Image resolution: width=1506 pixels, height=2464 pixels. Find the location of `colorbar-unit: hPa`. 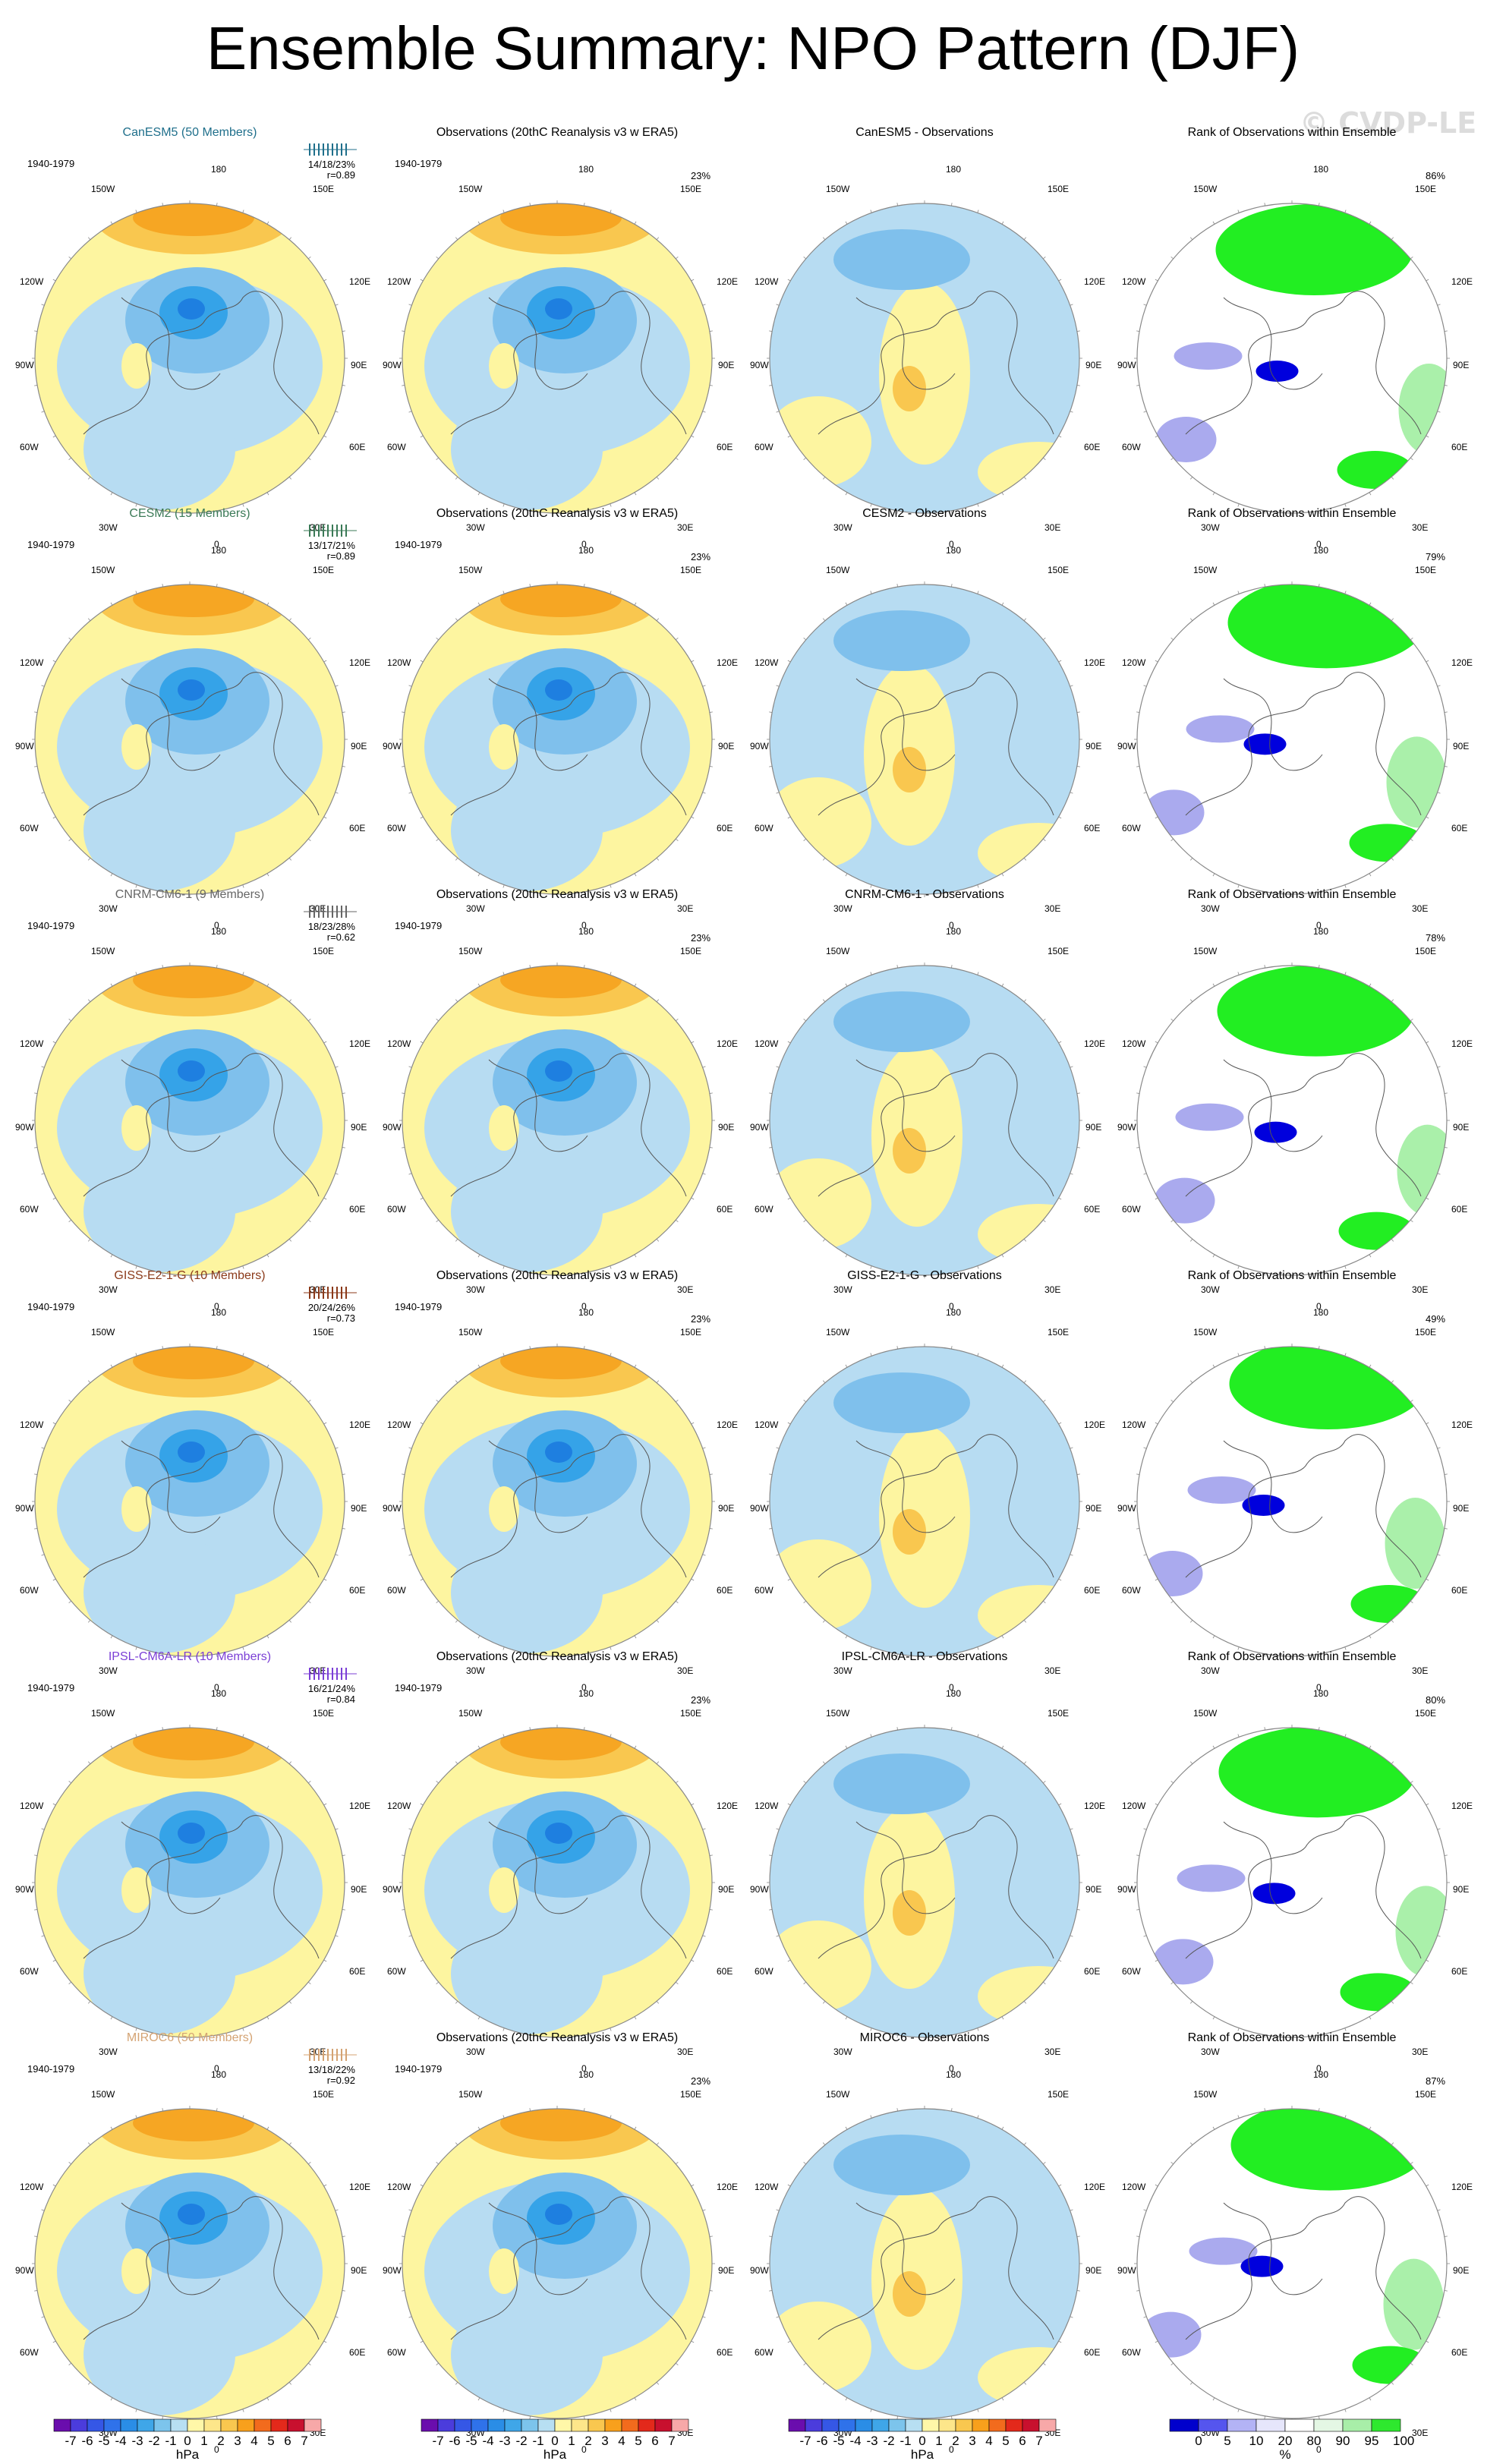

colorbar-unit: hPa is located at coordinates (555, 2454).